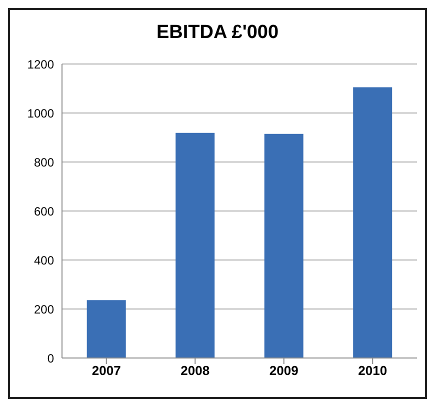 Image resolution: width=435 pixels, height=407 pixels. I want to click on y-tick-label: 1000, so click(40, 113).